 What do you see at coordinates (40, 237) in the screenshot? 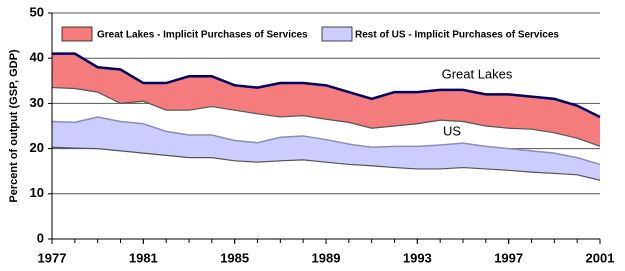
I see `y-tick-label: 0` at bounding box center [40, 237].